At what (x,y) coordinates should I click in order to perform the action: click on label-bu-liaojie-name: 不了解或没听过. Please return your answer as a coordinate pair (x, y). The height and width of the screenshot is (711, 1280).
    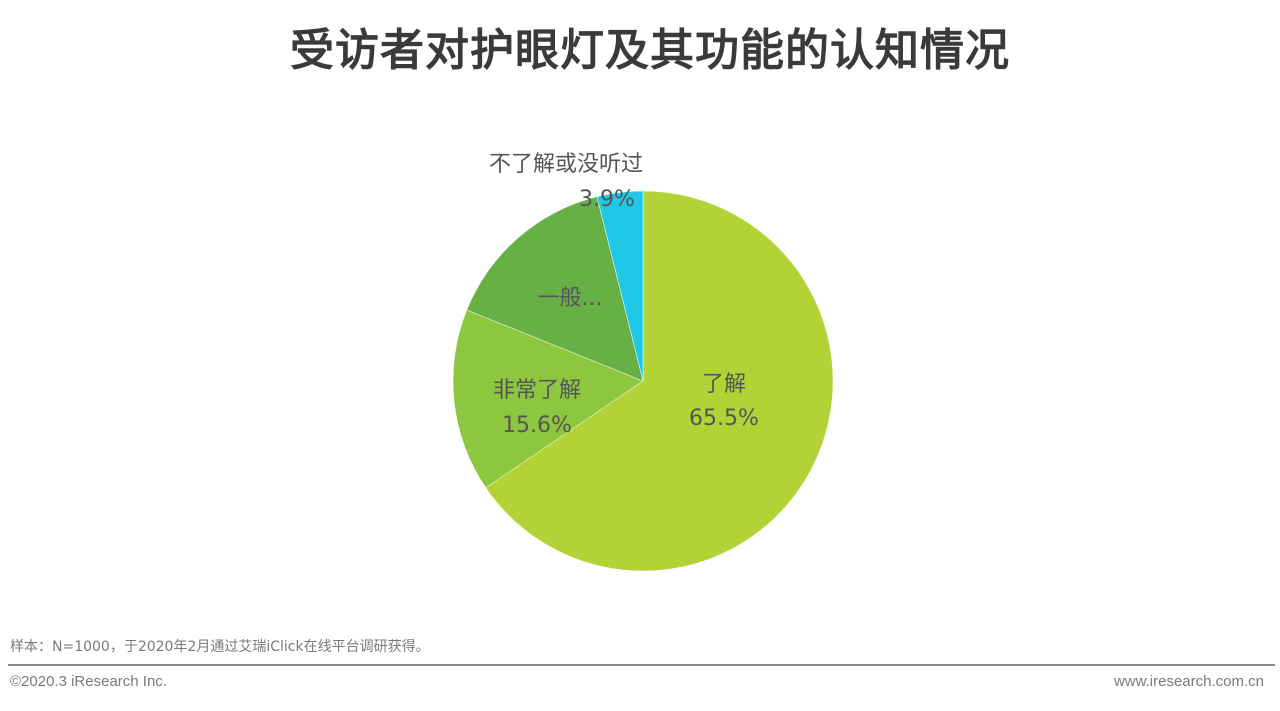
    Looking at the image, I should click on (566, 164).